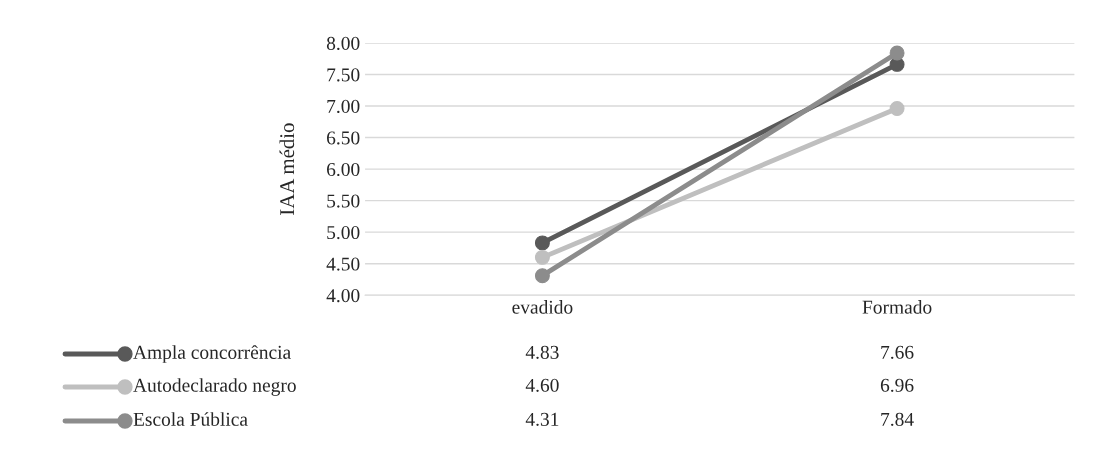 The width and height of the screenshot is (1093, 462). I want to click on x-tick-label: Formado, so click(897, 307).